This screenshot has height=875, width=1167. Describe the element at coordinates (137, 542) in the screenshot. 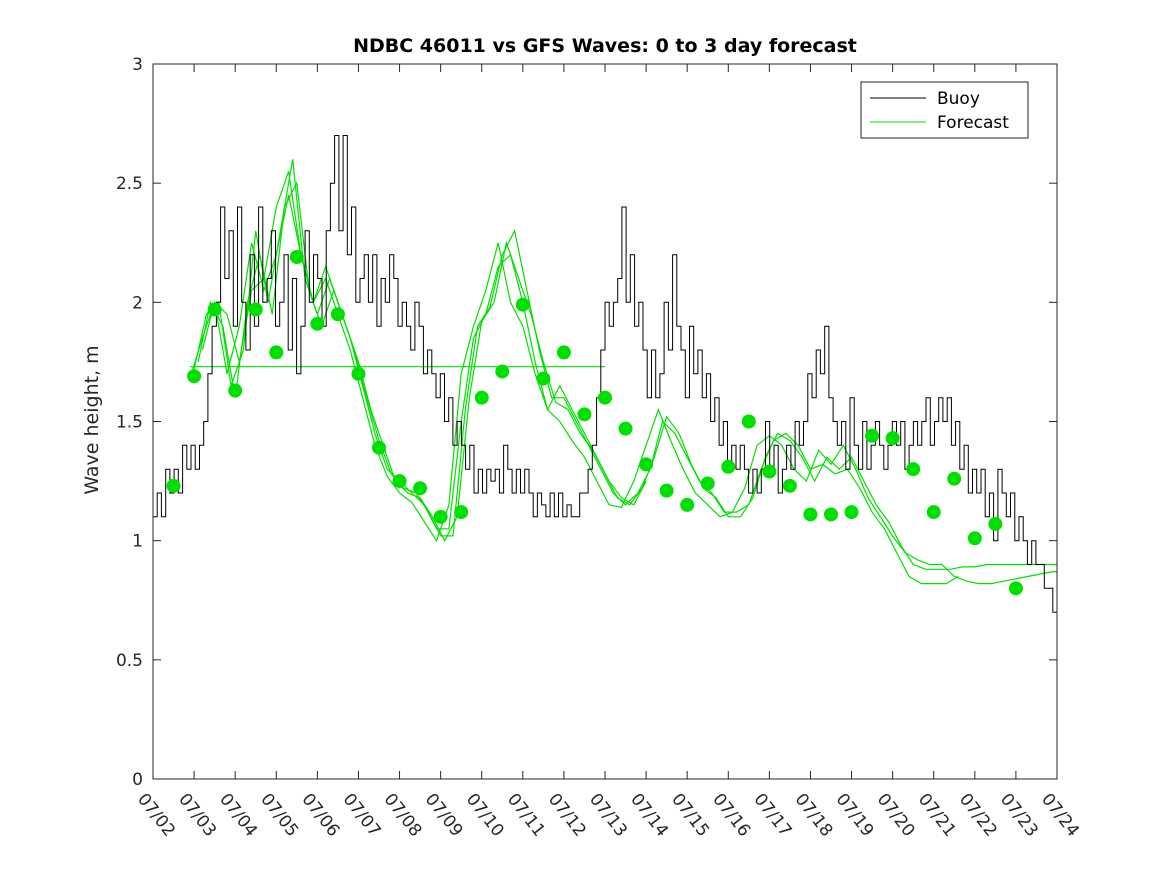

I see `y-tick-label: 1` at that location.